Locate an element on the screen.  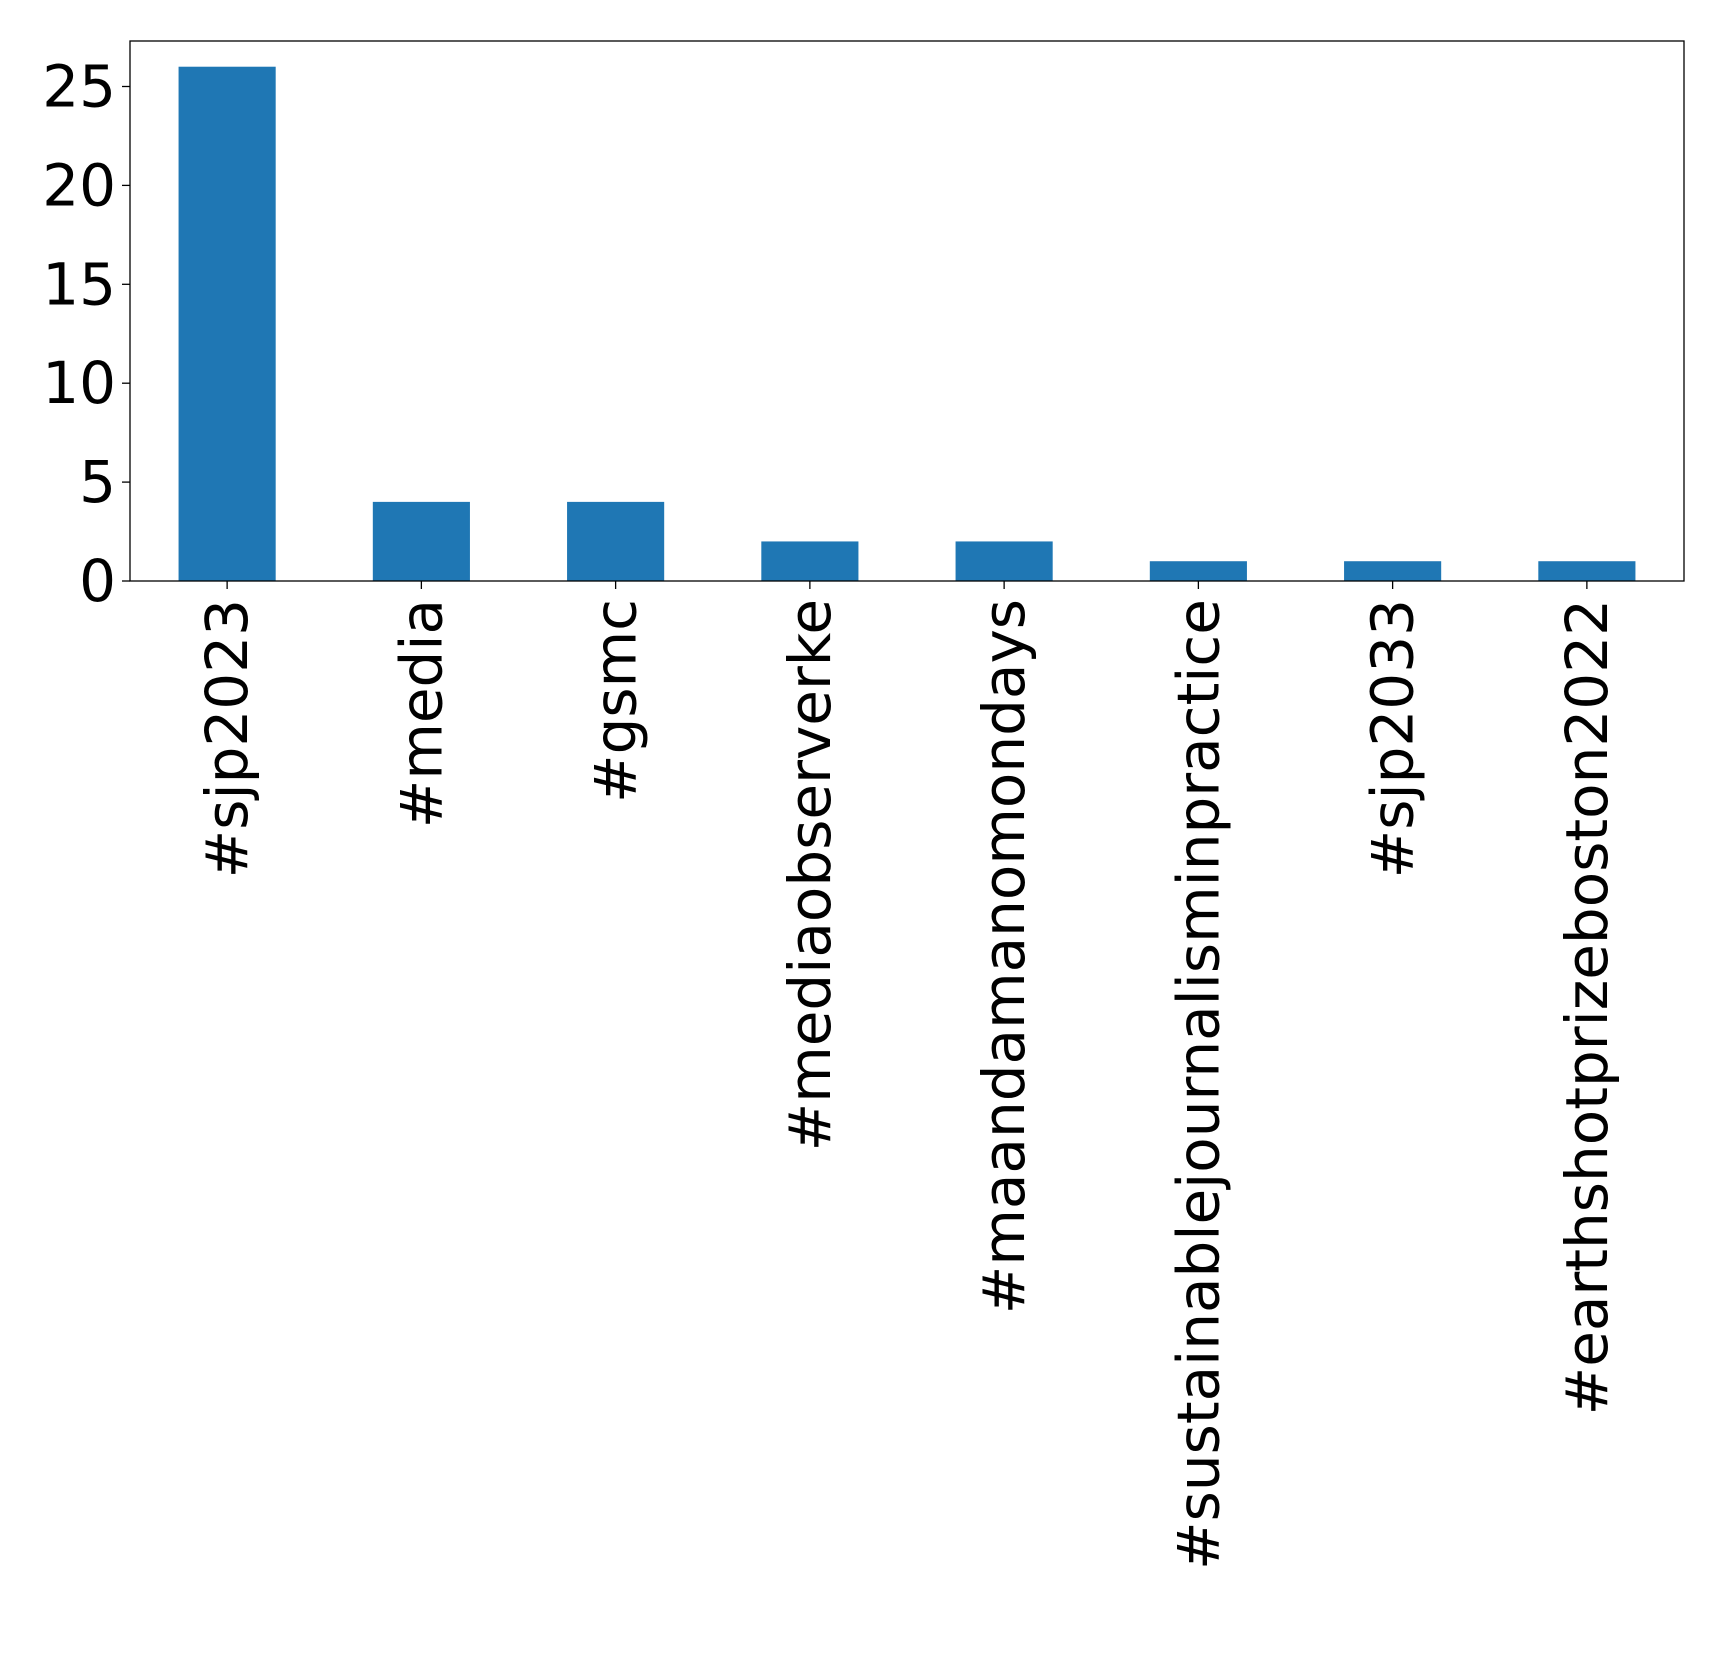
x-tick-label: #maandamanomondays is located at coordinates (1004, 956).